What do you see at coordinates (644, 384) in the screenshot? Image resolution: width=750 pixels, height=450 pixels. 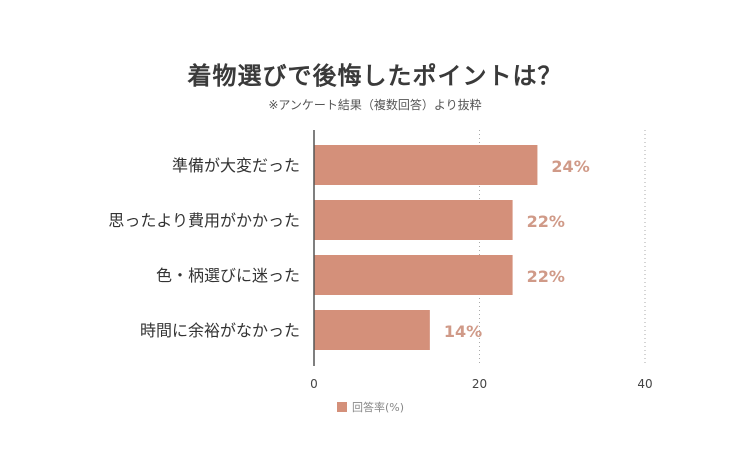 I see `x-tick-label-40: 40` at bounding box center [644, 384].